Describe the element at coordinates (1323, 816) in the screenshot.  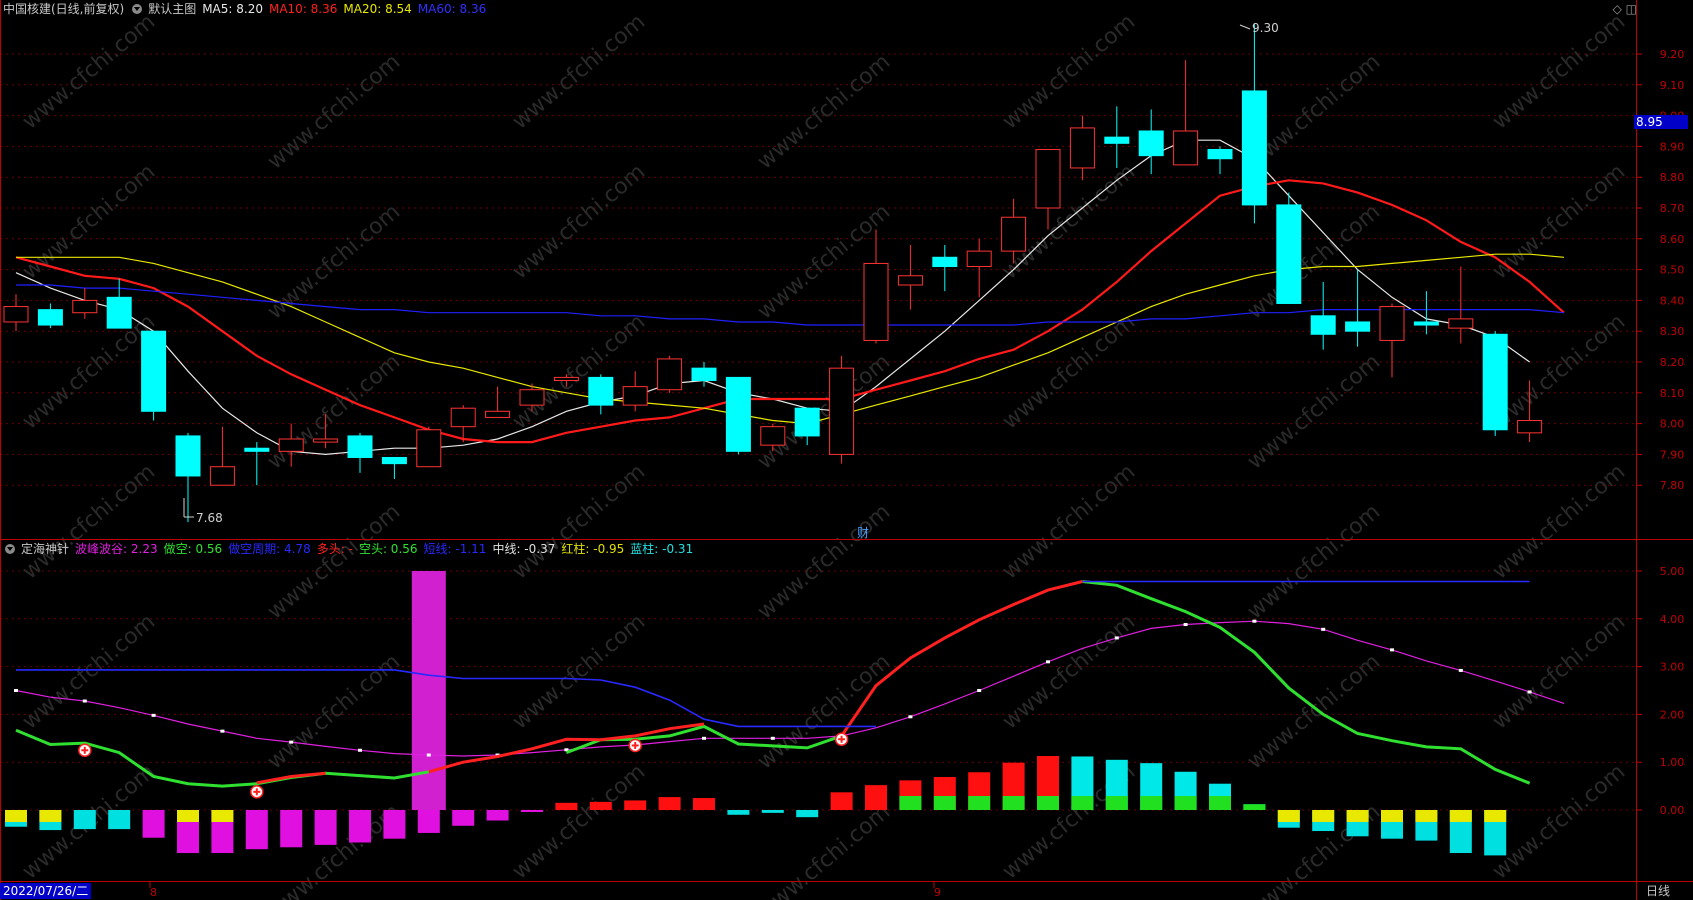
I see `histogram-bar-cap` at that location.